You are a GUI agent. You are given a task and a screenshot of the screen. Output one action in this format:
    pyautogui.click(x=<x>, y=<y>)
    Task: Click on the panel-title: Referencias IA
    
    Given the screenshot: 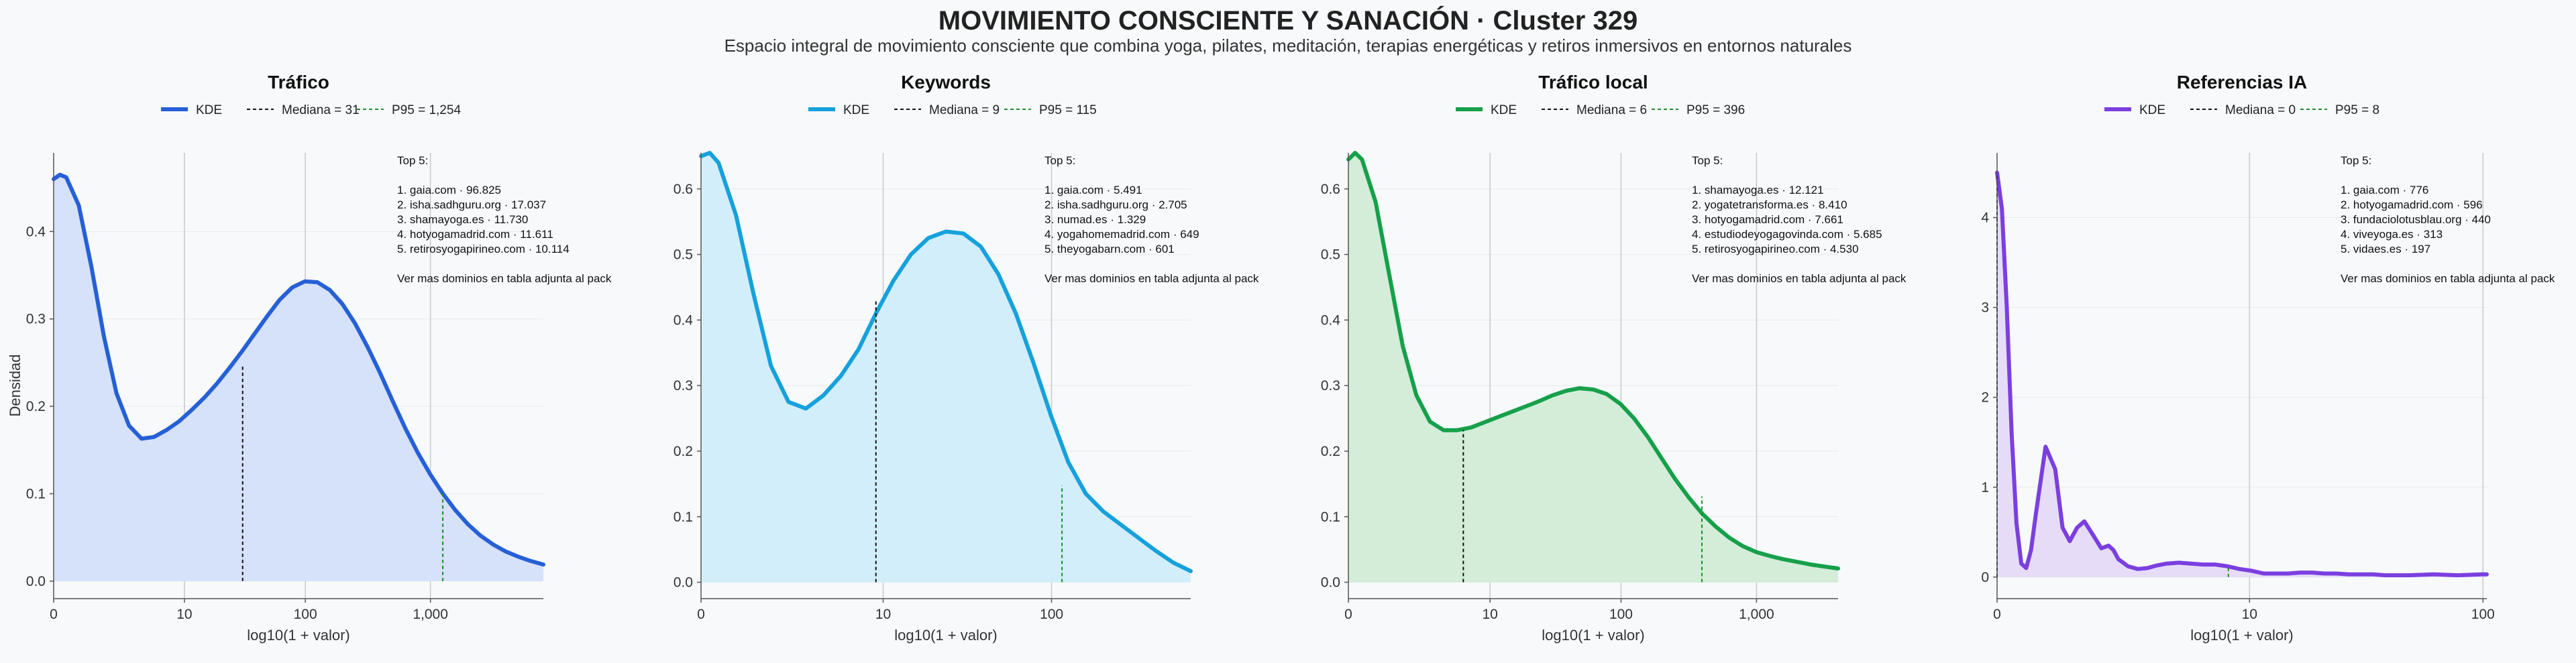 What is the action you would take?
    pyautogui.click(x=2242, y=82)
    